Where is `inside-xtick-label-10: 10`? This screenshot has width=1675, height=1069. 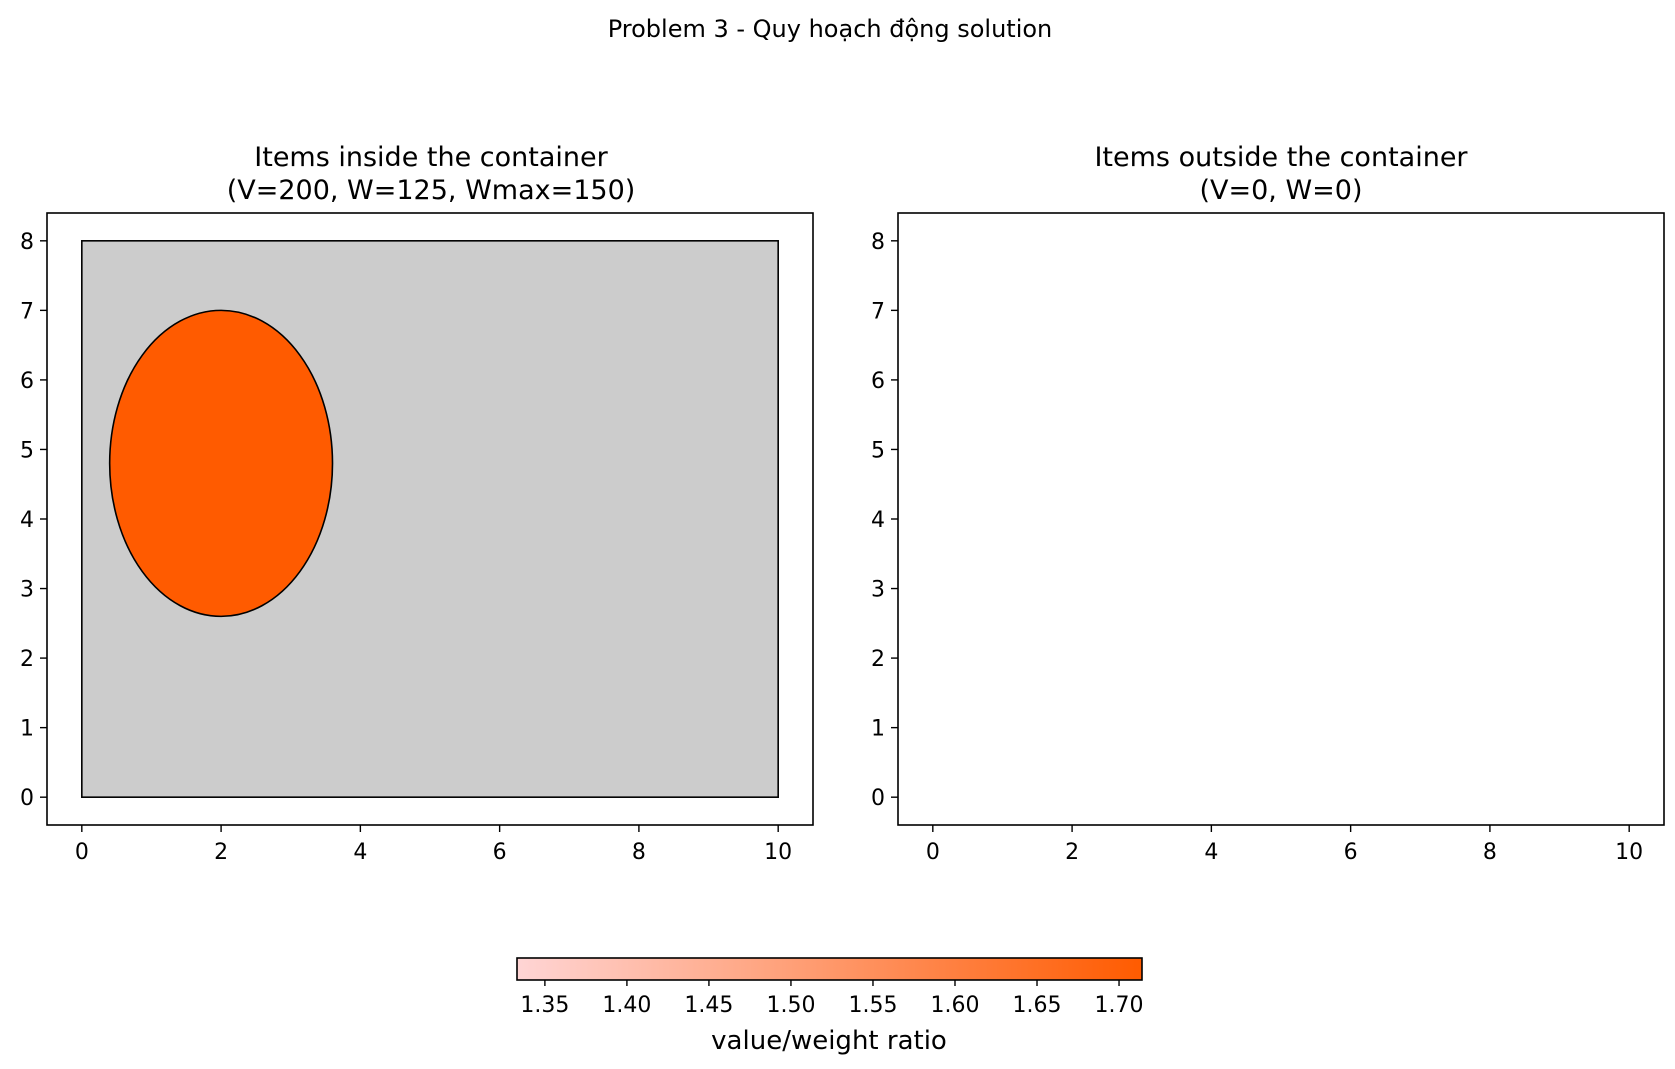 inside-xtick-label-10: 10 is located at coordinates (778, 852).